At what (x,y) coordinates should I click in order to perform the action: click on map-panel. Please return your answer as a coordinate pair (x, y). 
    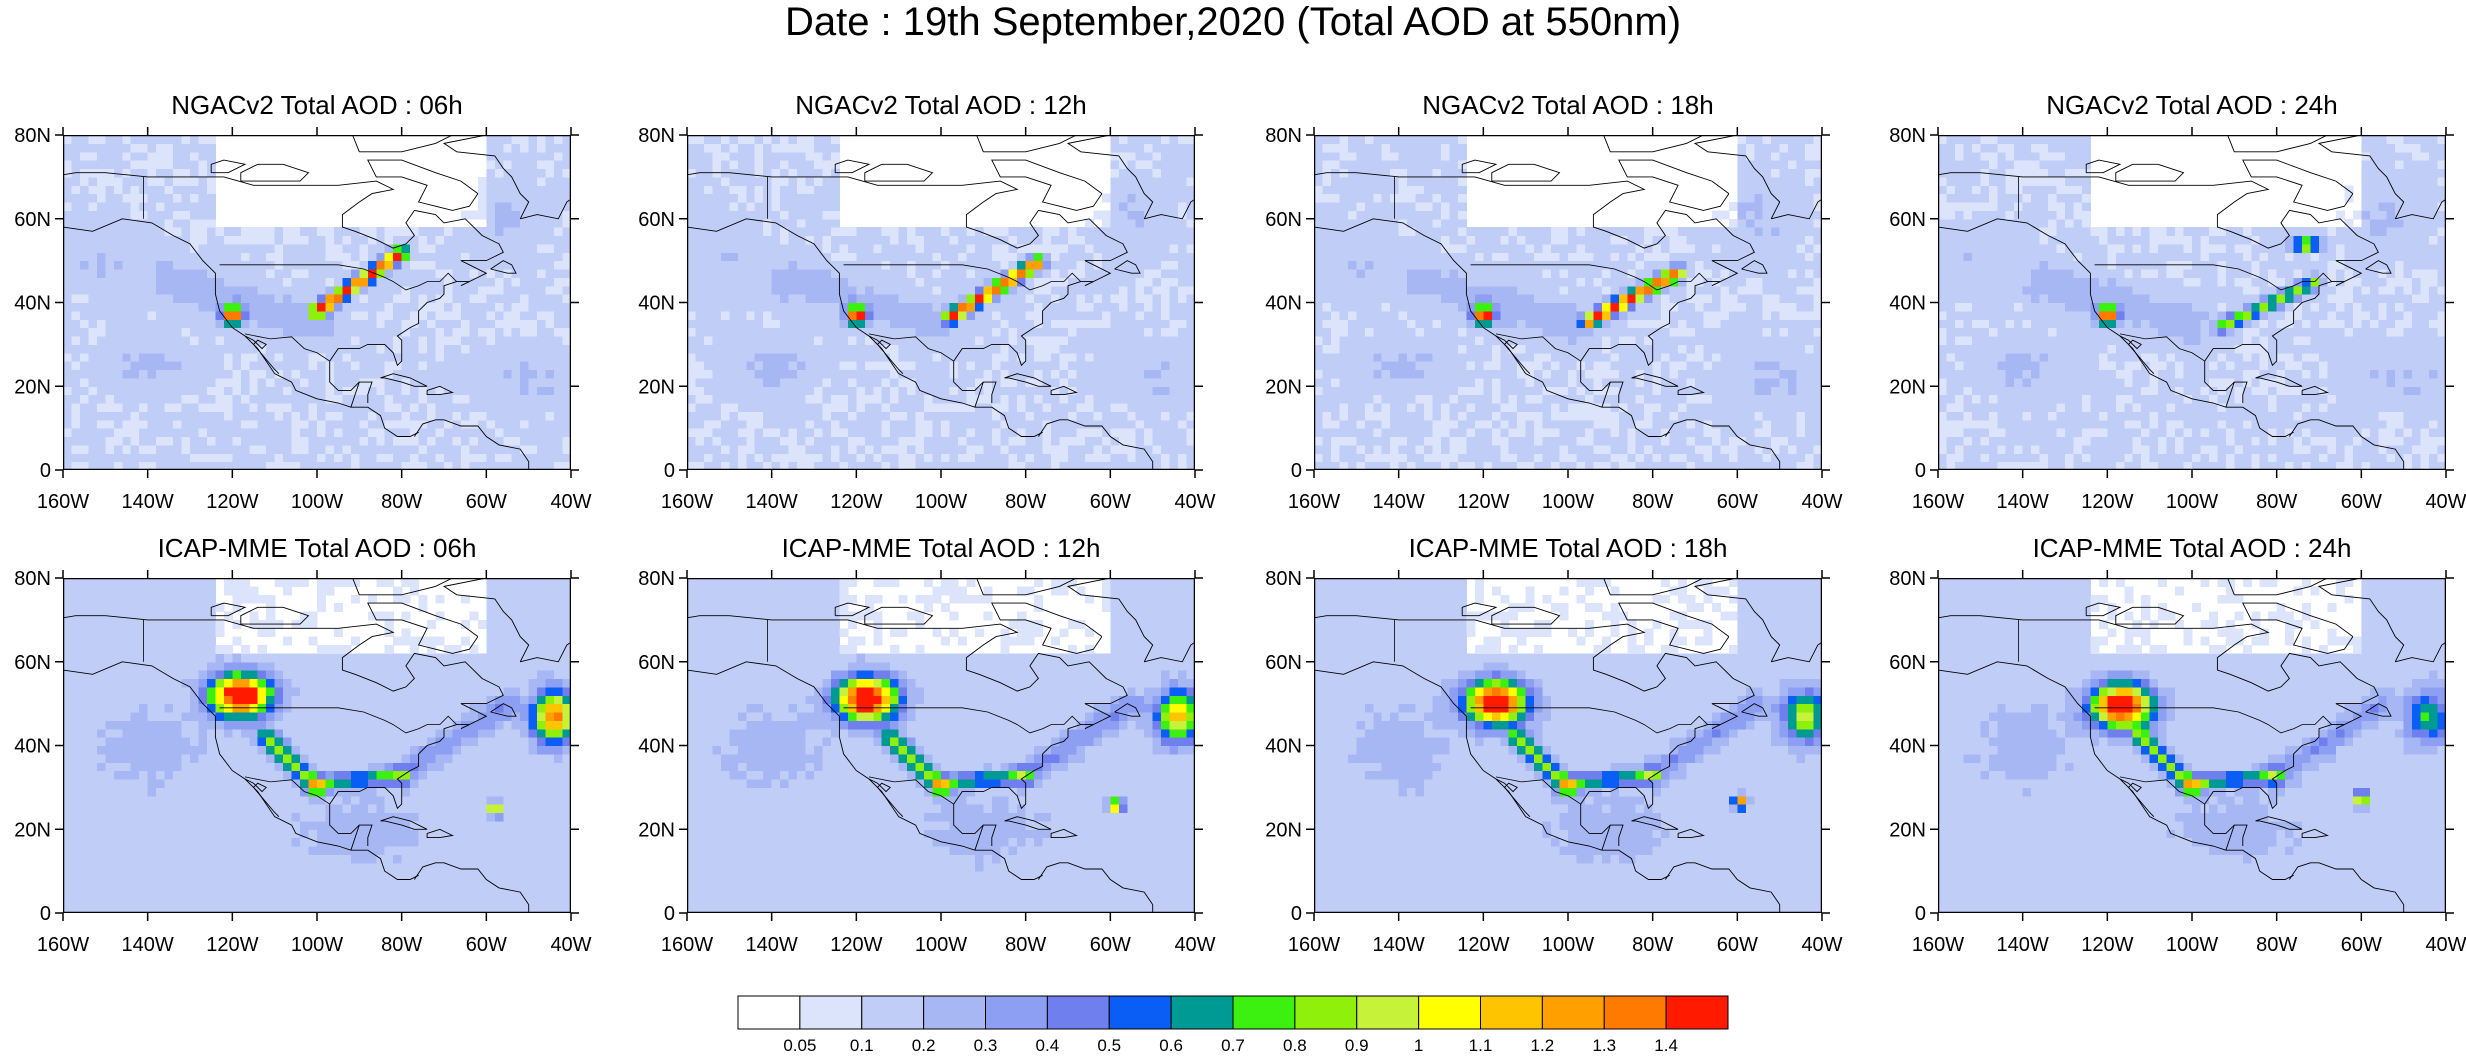
    Looking at the image, I should click on (1568, 302).